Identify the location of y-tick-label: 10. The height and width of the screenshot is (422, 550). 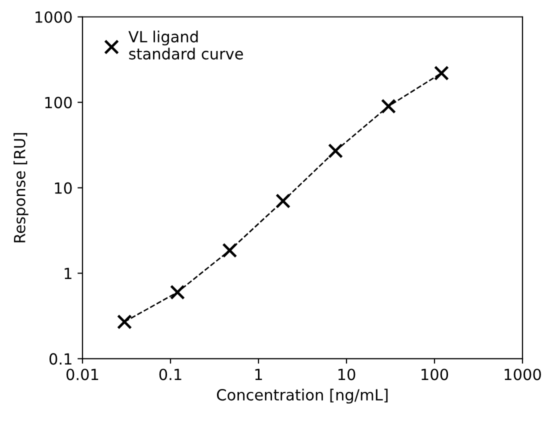
(63, 188).